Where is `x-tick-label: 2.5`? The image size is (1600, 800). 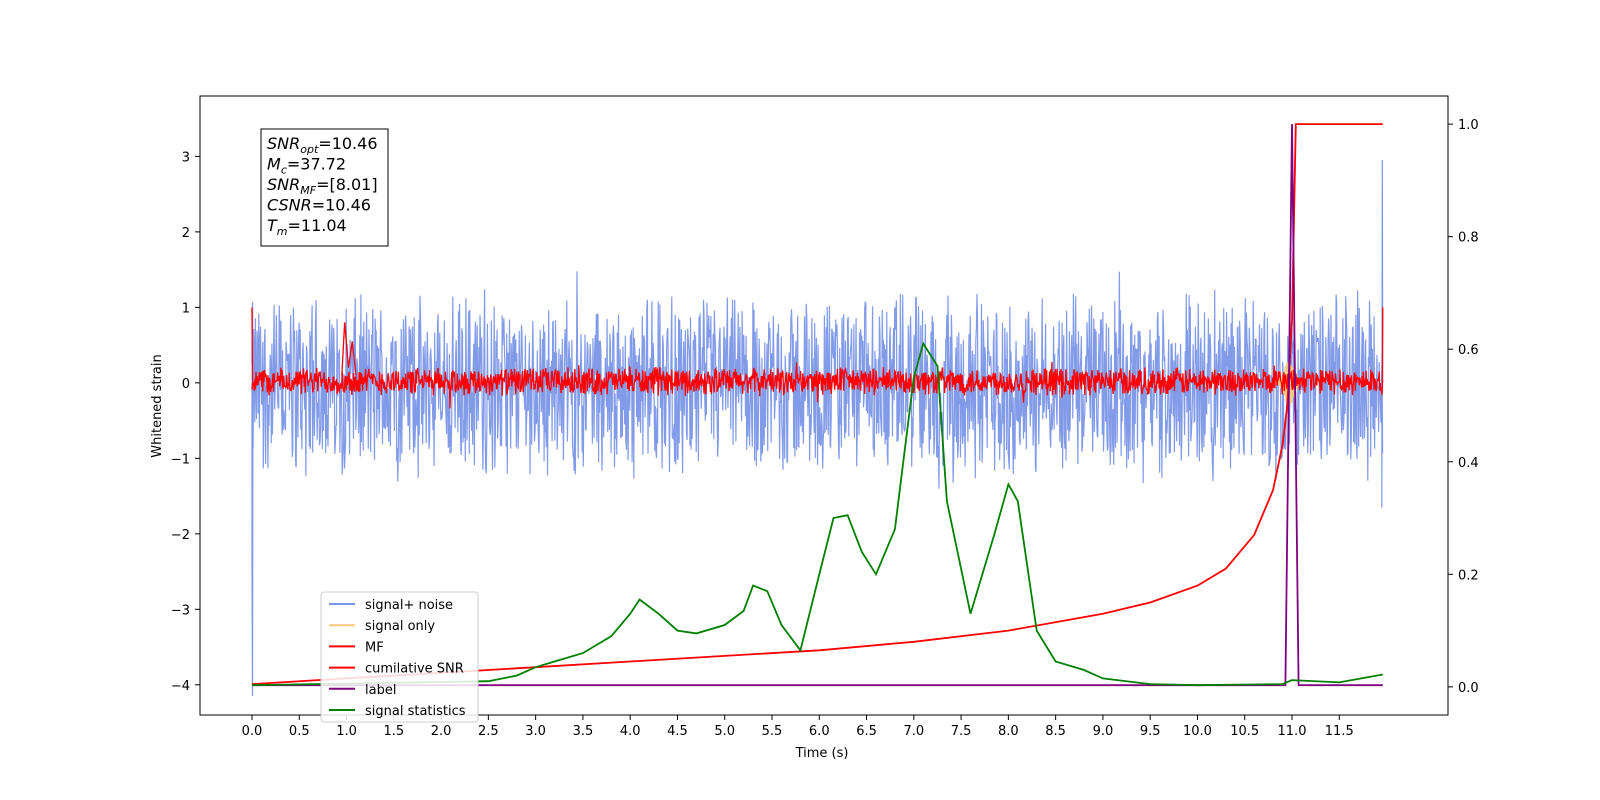 x-tick-label: 2.5 is located at coordinates (488, 731).